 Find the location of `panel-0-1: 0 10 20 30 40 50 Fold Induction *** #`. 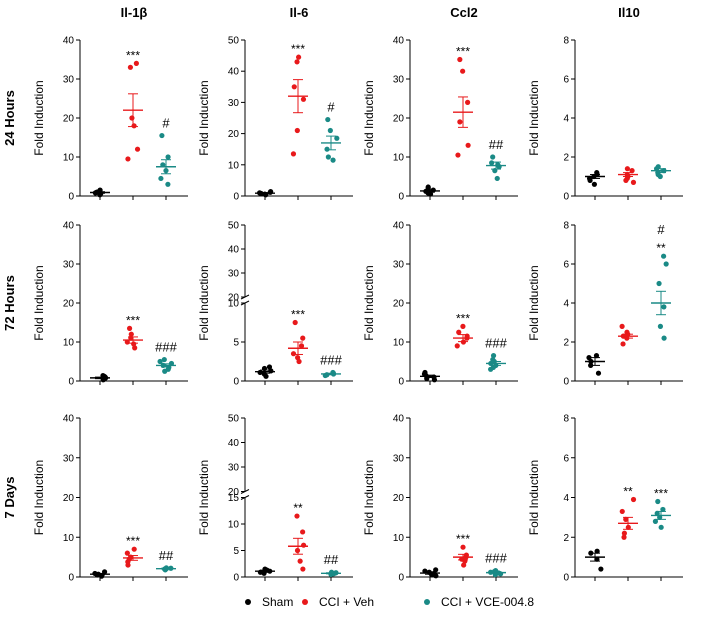

panel-0-1: 0 10 20 30 40 50 Fold Induction *** # is located at coordinates (275, 119).